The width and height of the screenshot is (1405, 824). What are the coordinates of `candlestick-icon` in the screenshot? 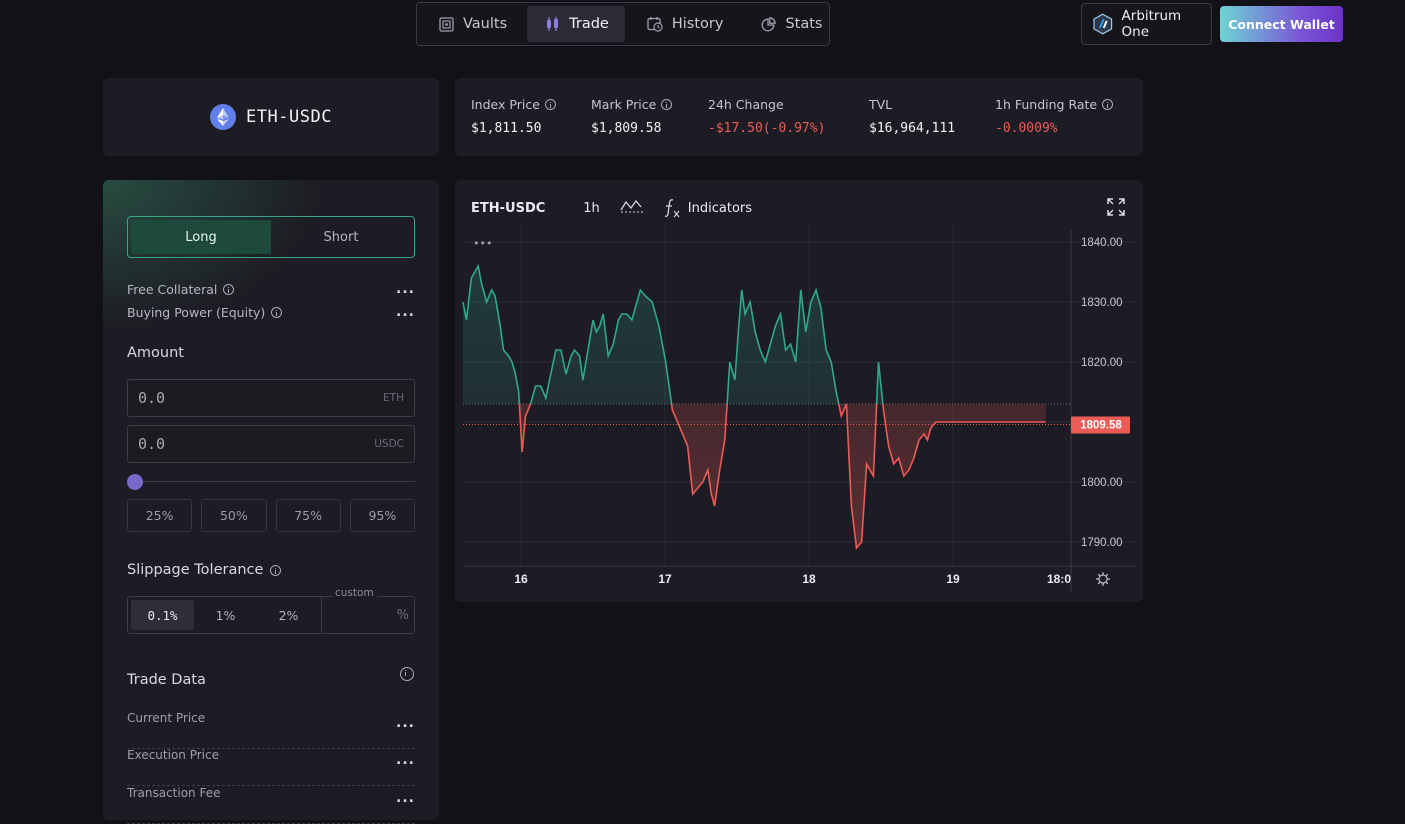 It's located at (553, 24).